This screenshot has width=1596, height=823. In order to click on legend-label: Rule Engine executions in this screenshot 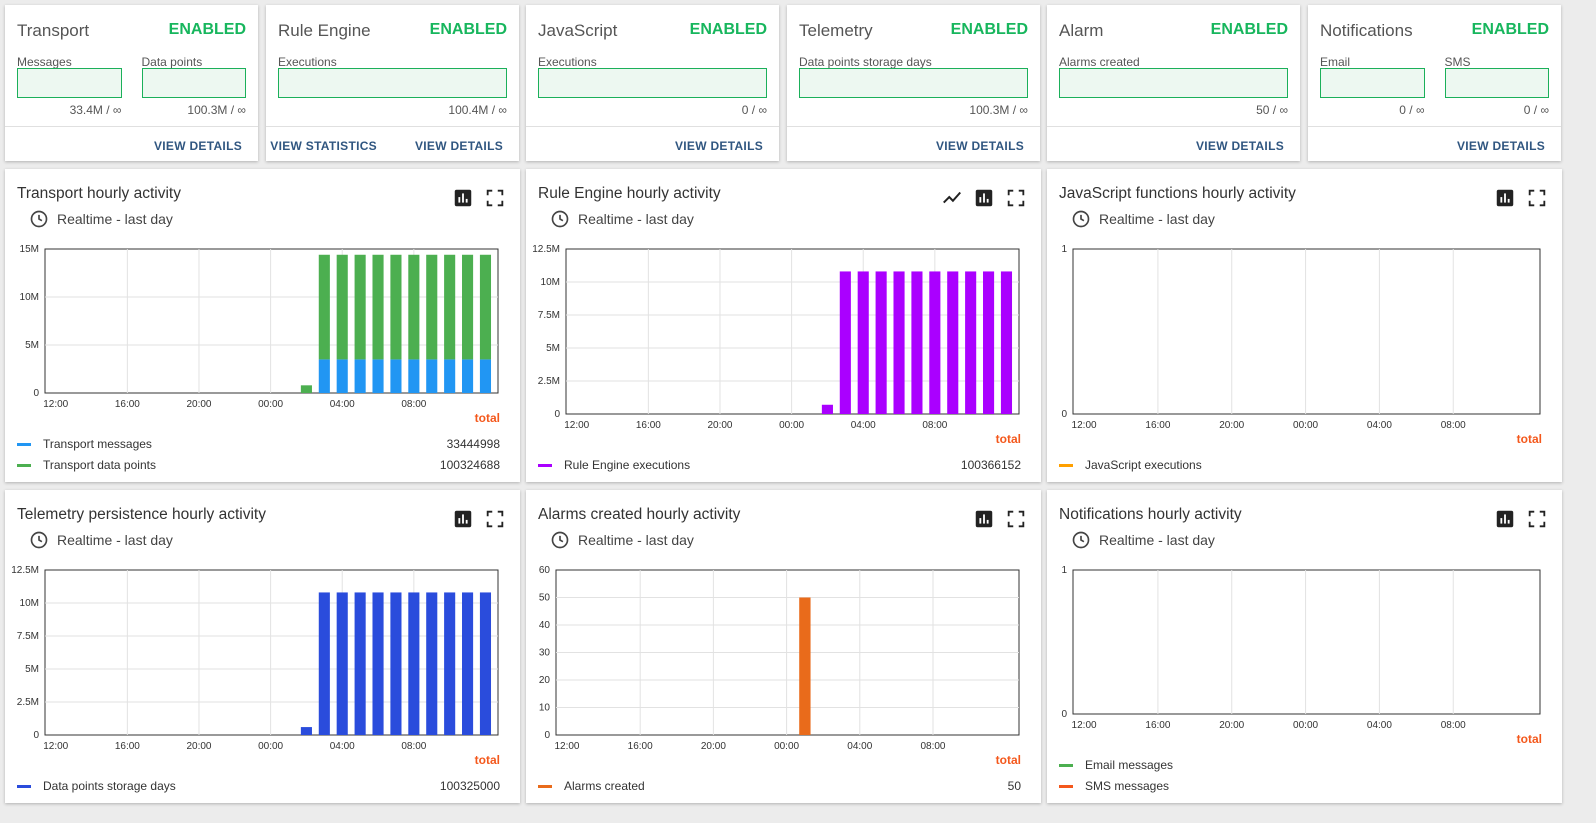, I will do `click(627, 465)`.